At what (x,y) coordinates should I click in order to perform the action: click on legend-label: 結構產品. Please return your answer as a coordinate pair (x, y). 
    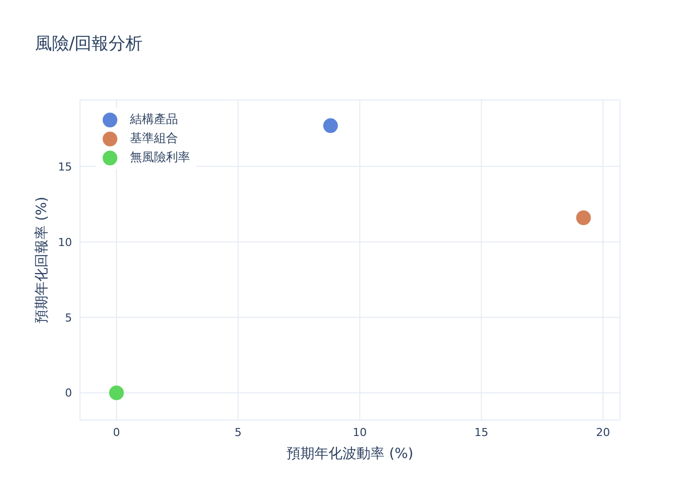
    Looking at the image, I should click on (154, 119).